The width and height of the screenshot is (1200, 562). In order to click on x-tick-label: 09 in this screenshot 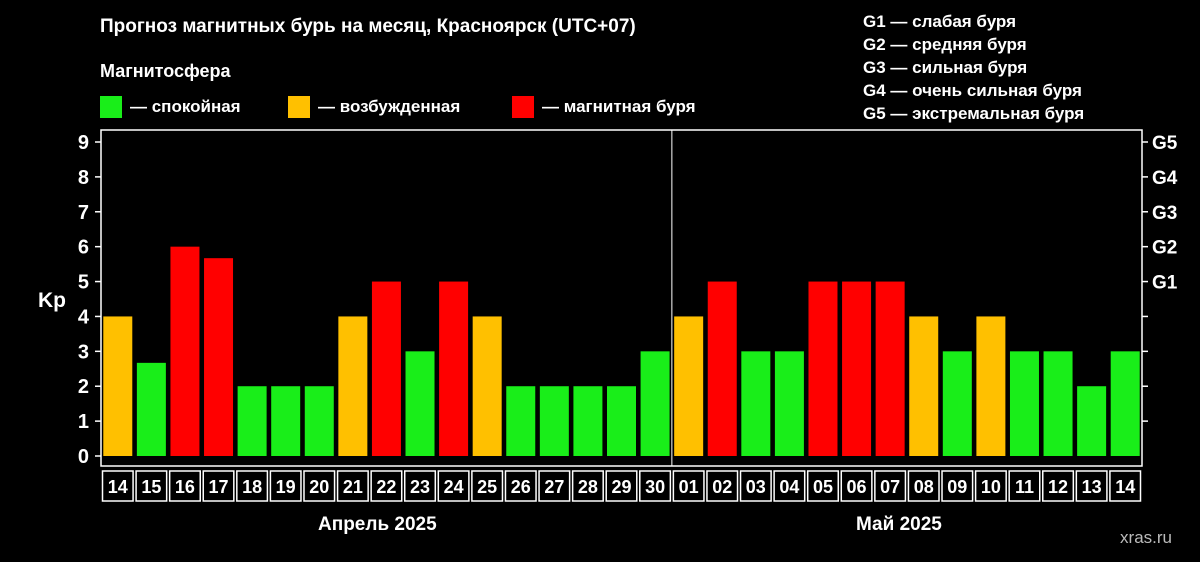, I will do `click(957, 487)`.